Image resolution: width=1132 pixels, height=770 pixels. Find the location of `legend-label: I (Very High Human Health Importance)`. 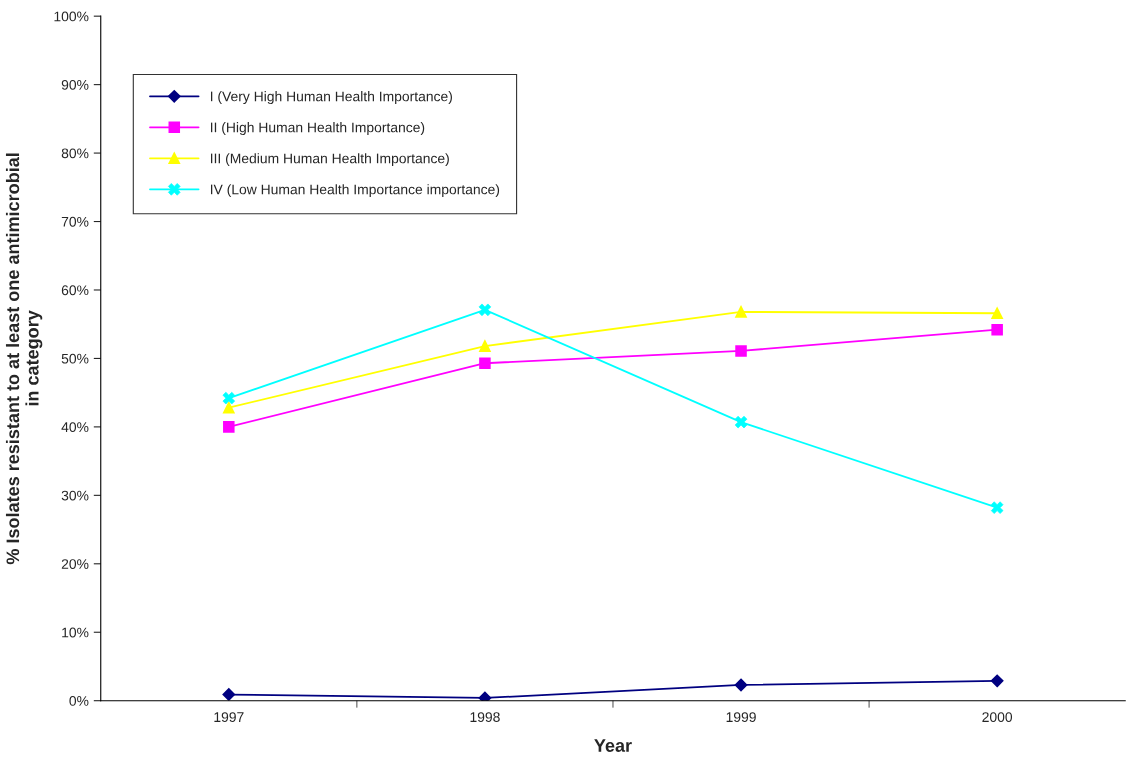

legend-label: I (Very High Human Health Importance) is located at coordinates (331, 98).